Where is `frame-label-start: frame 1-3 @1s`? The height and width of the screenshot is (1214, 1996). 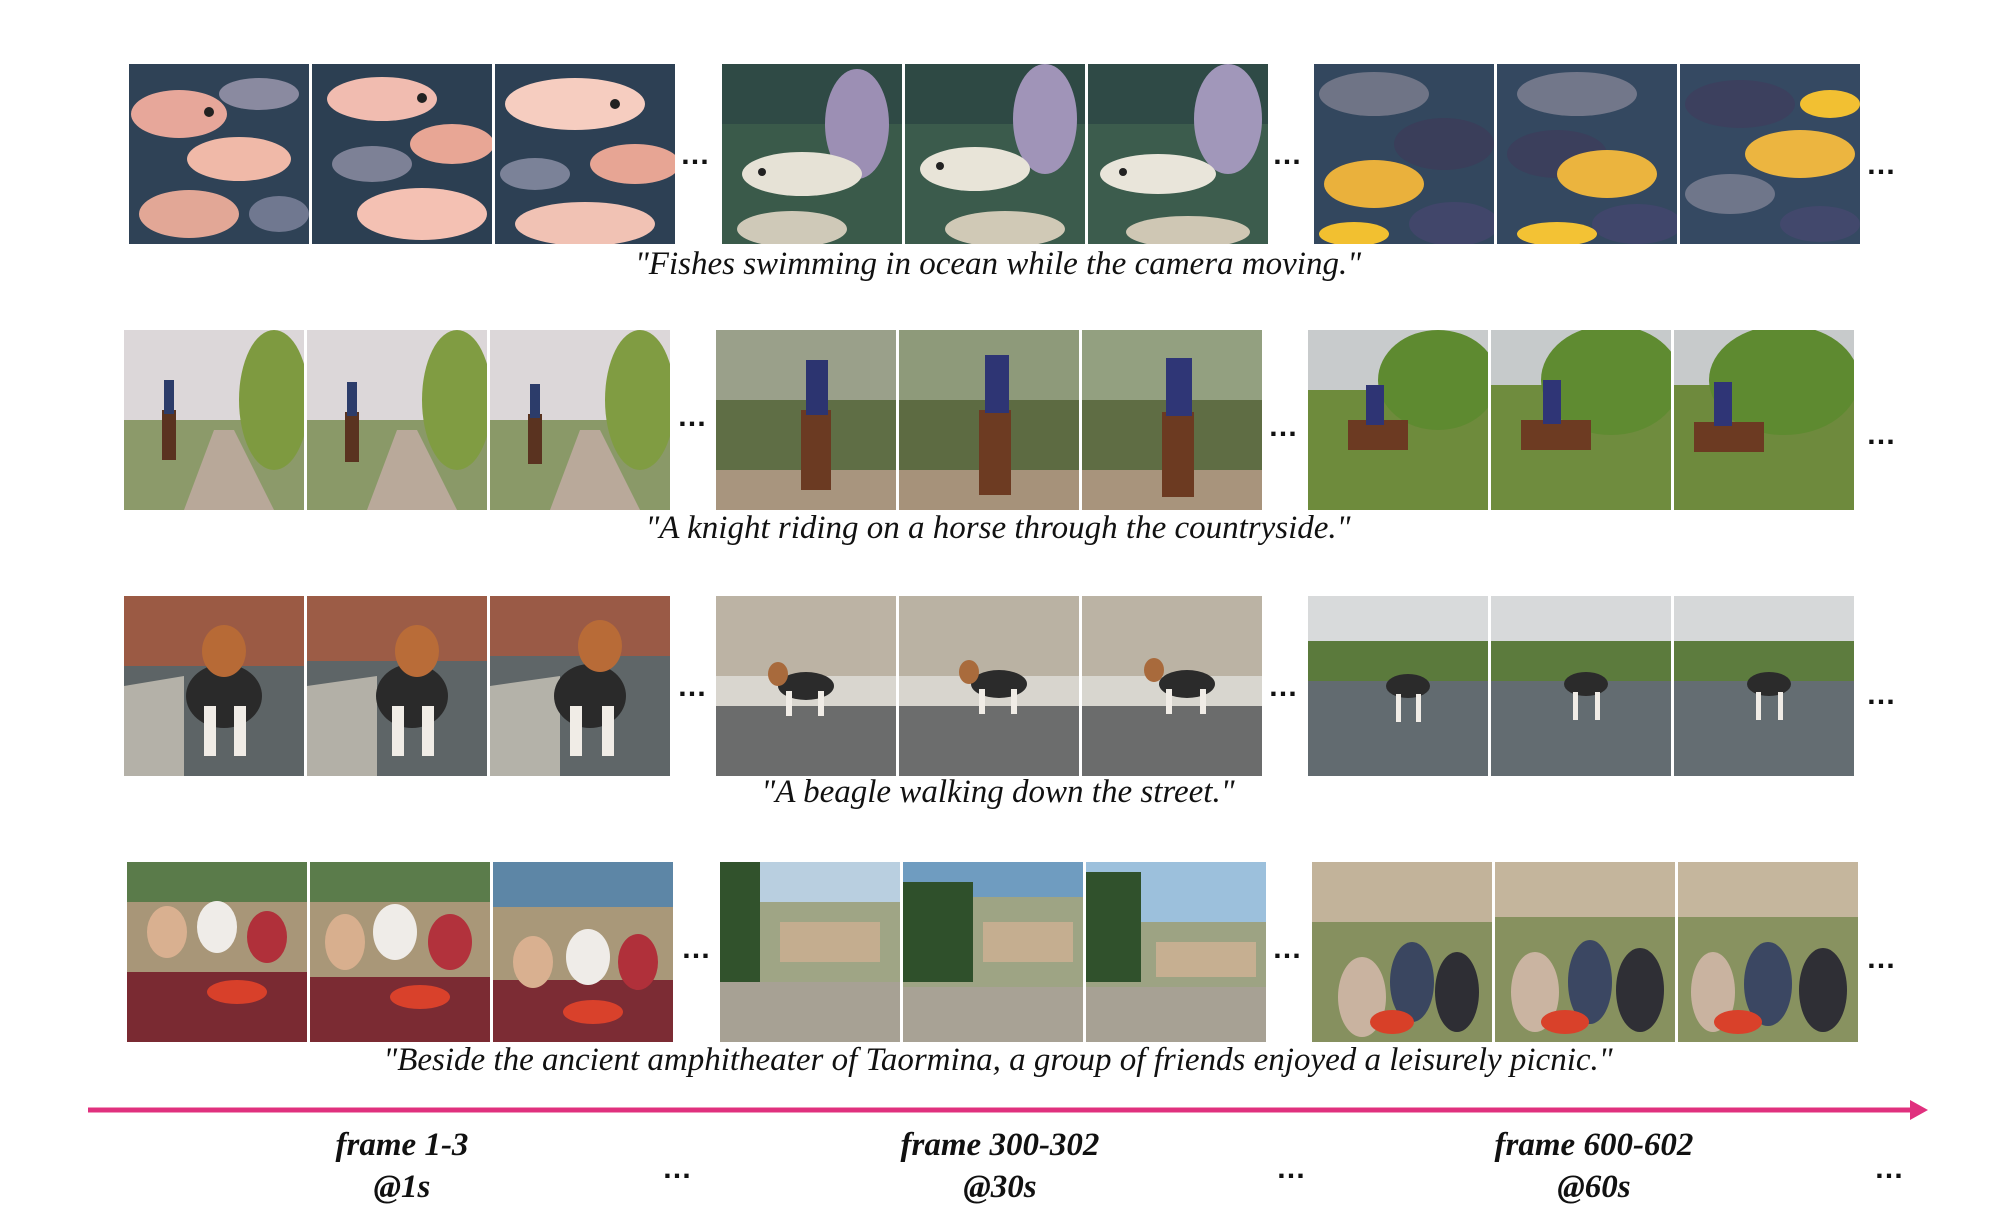 frame-label-start: frame 1-3 @1s is located at coordinates (402, 1166).